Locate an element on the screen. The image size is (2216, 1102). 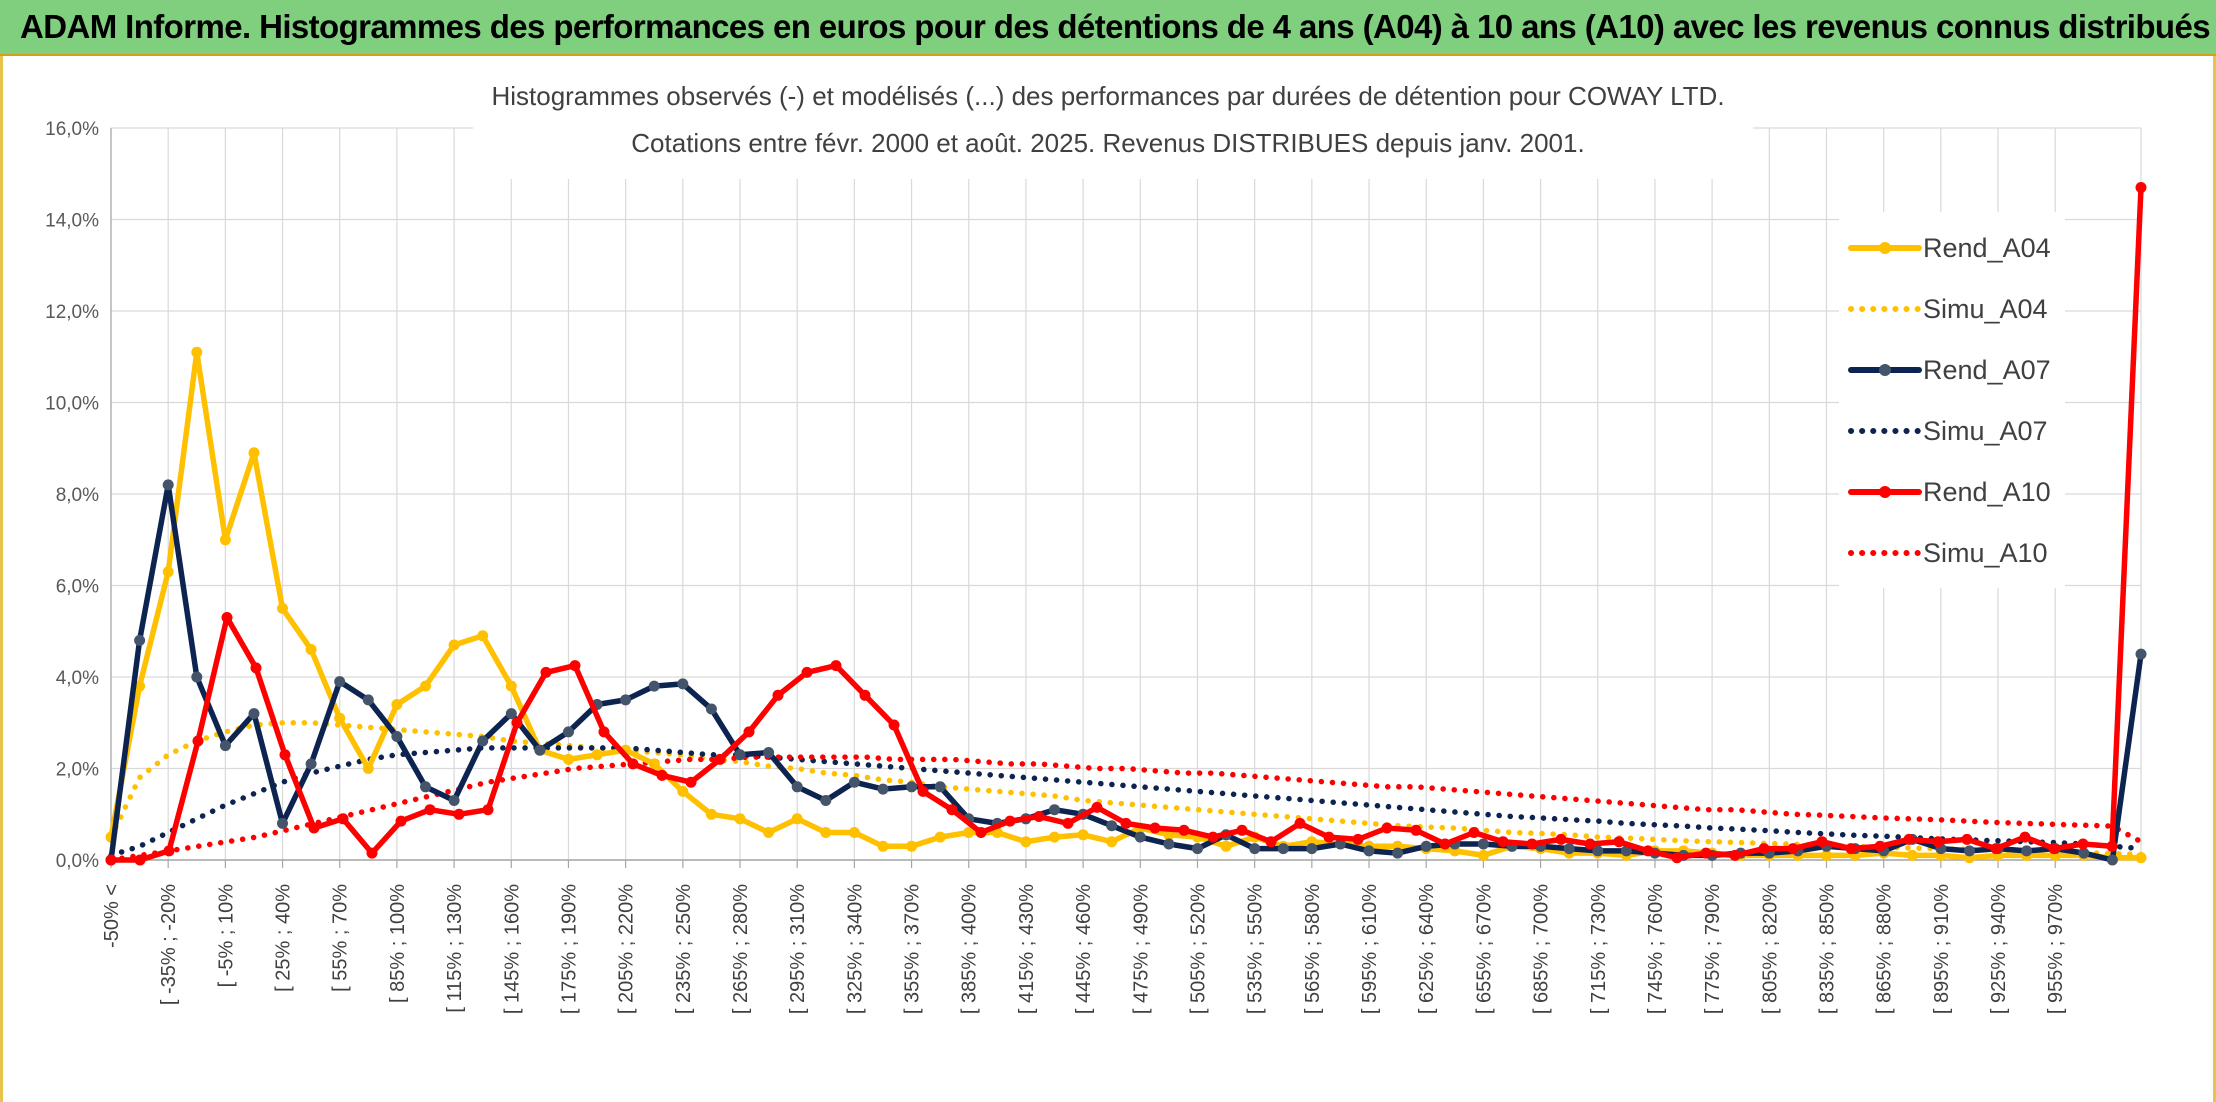
x-tick-label: [ 205% ; 220% is located at coordinates (627, 949).